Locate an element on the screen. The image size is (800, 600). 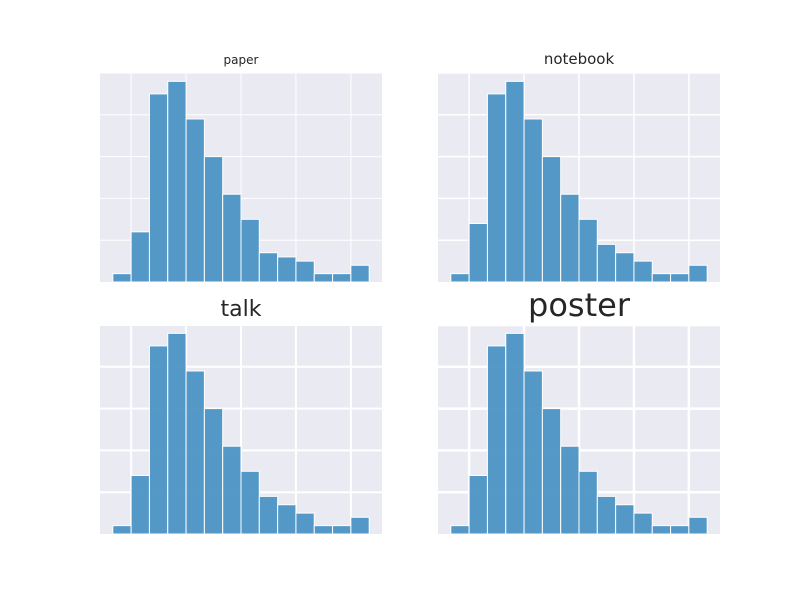
panel-poster: poster is located at coordinates (579, 410).